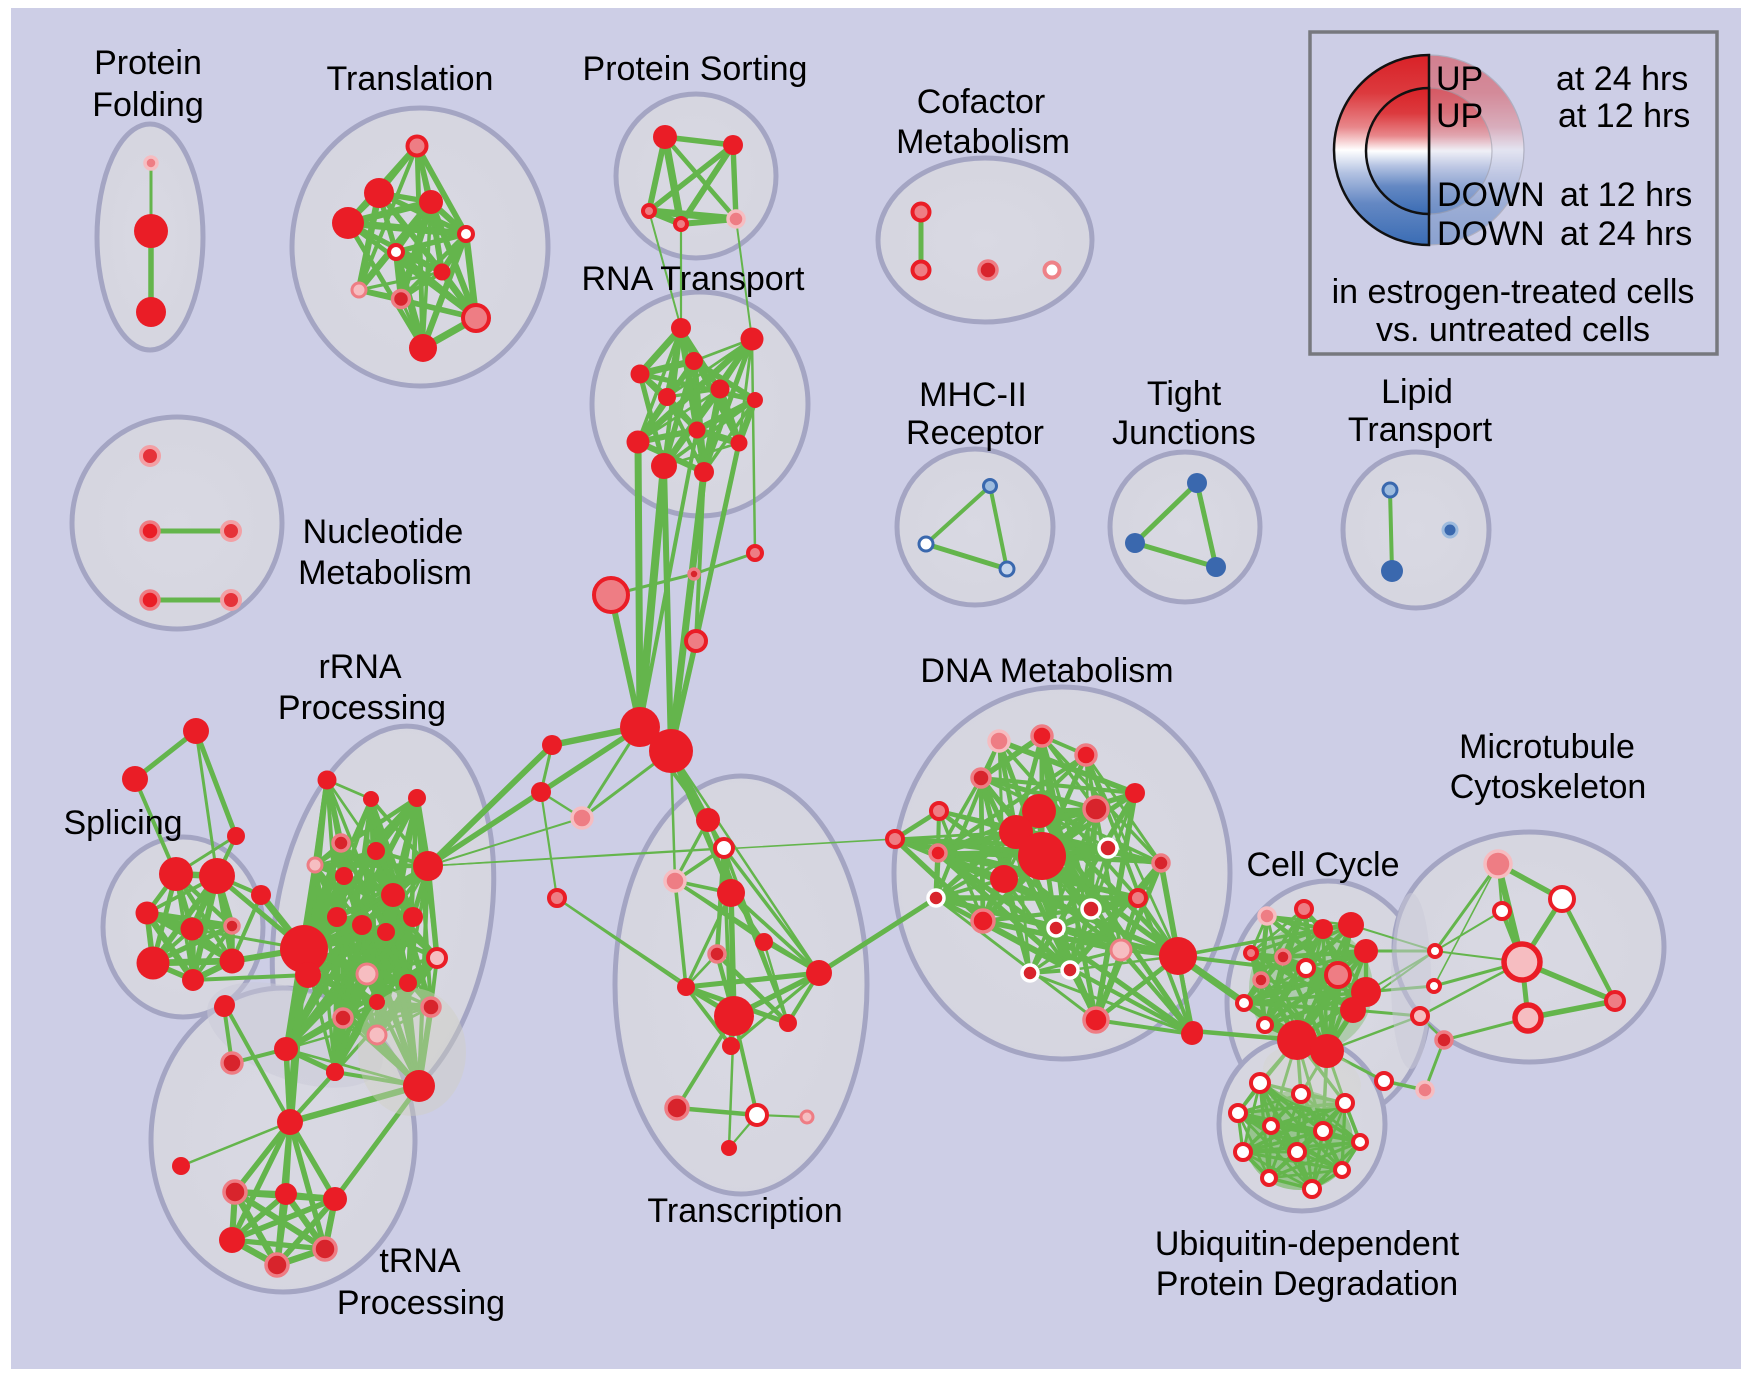 The width and height of the screenshot is (1750, 1376). Describe the element at coordinates (973, 395) in the screenshot. I see `svg-text: MHC-II` at that location.